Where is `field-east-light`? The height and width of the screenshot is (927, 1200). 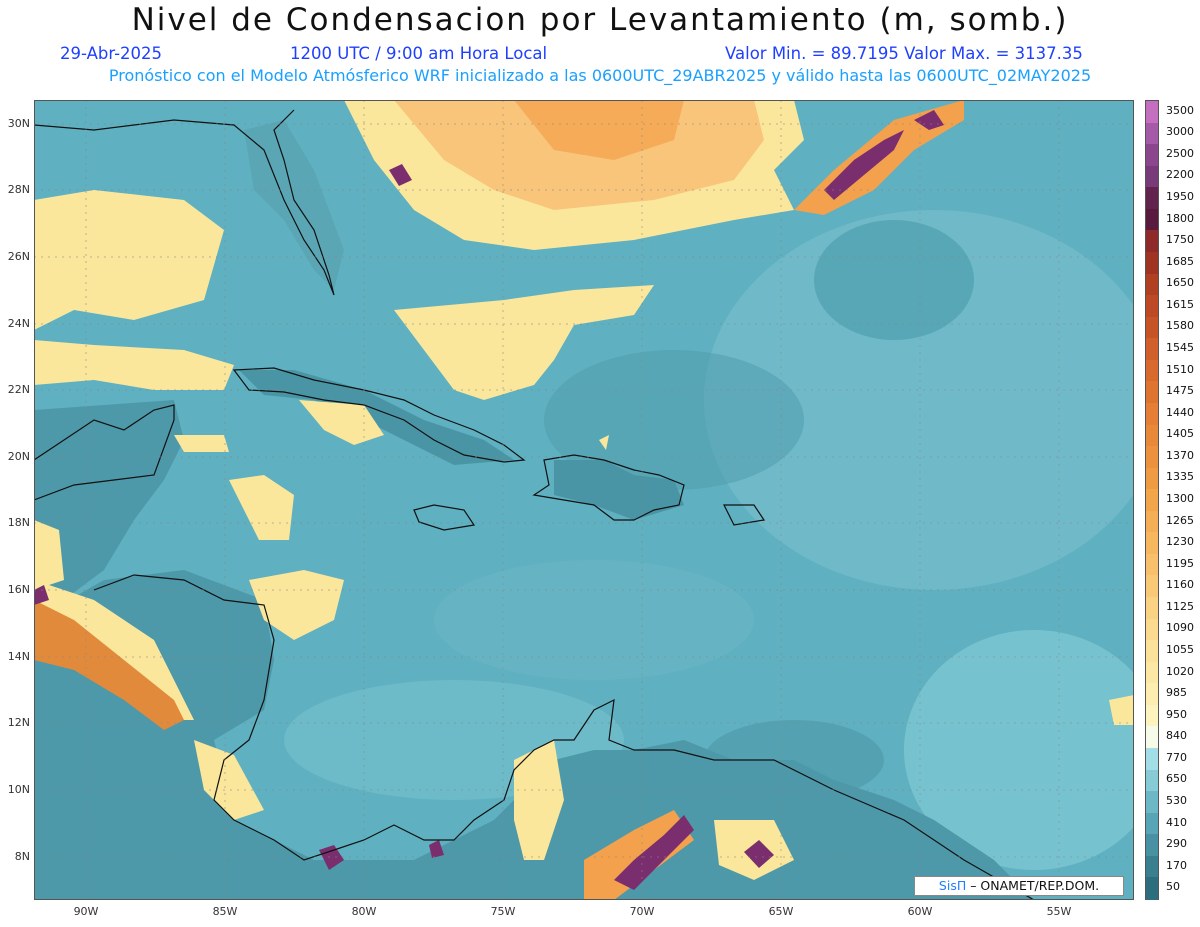
field-east-light is located at coordinates (919, 400).